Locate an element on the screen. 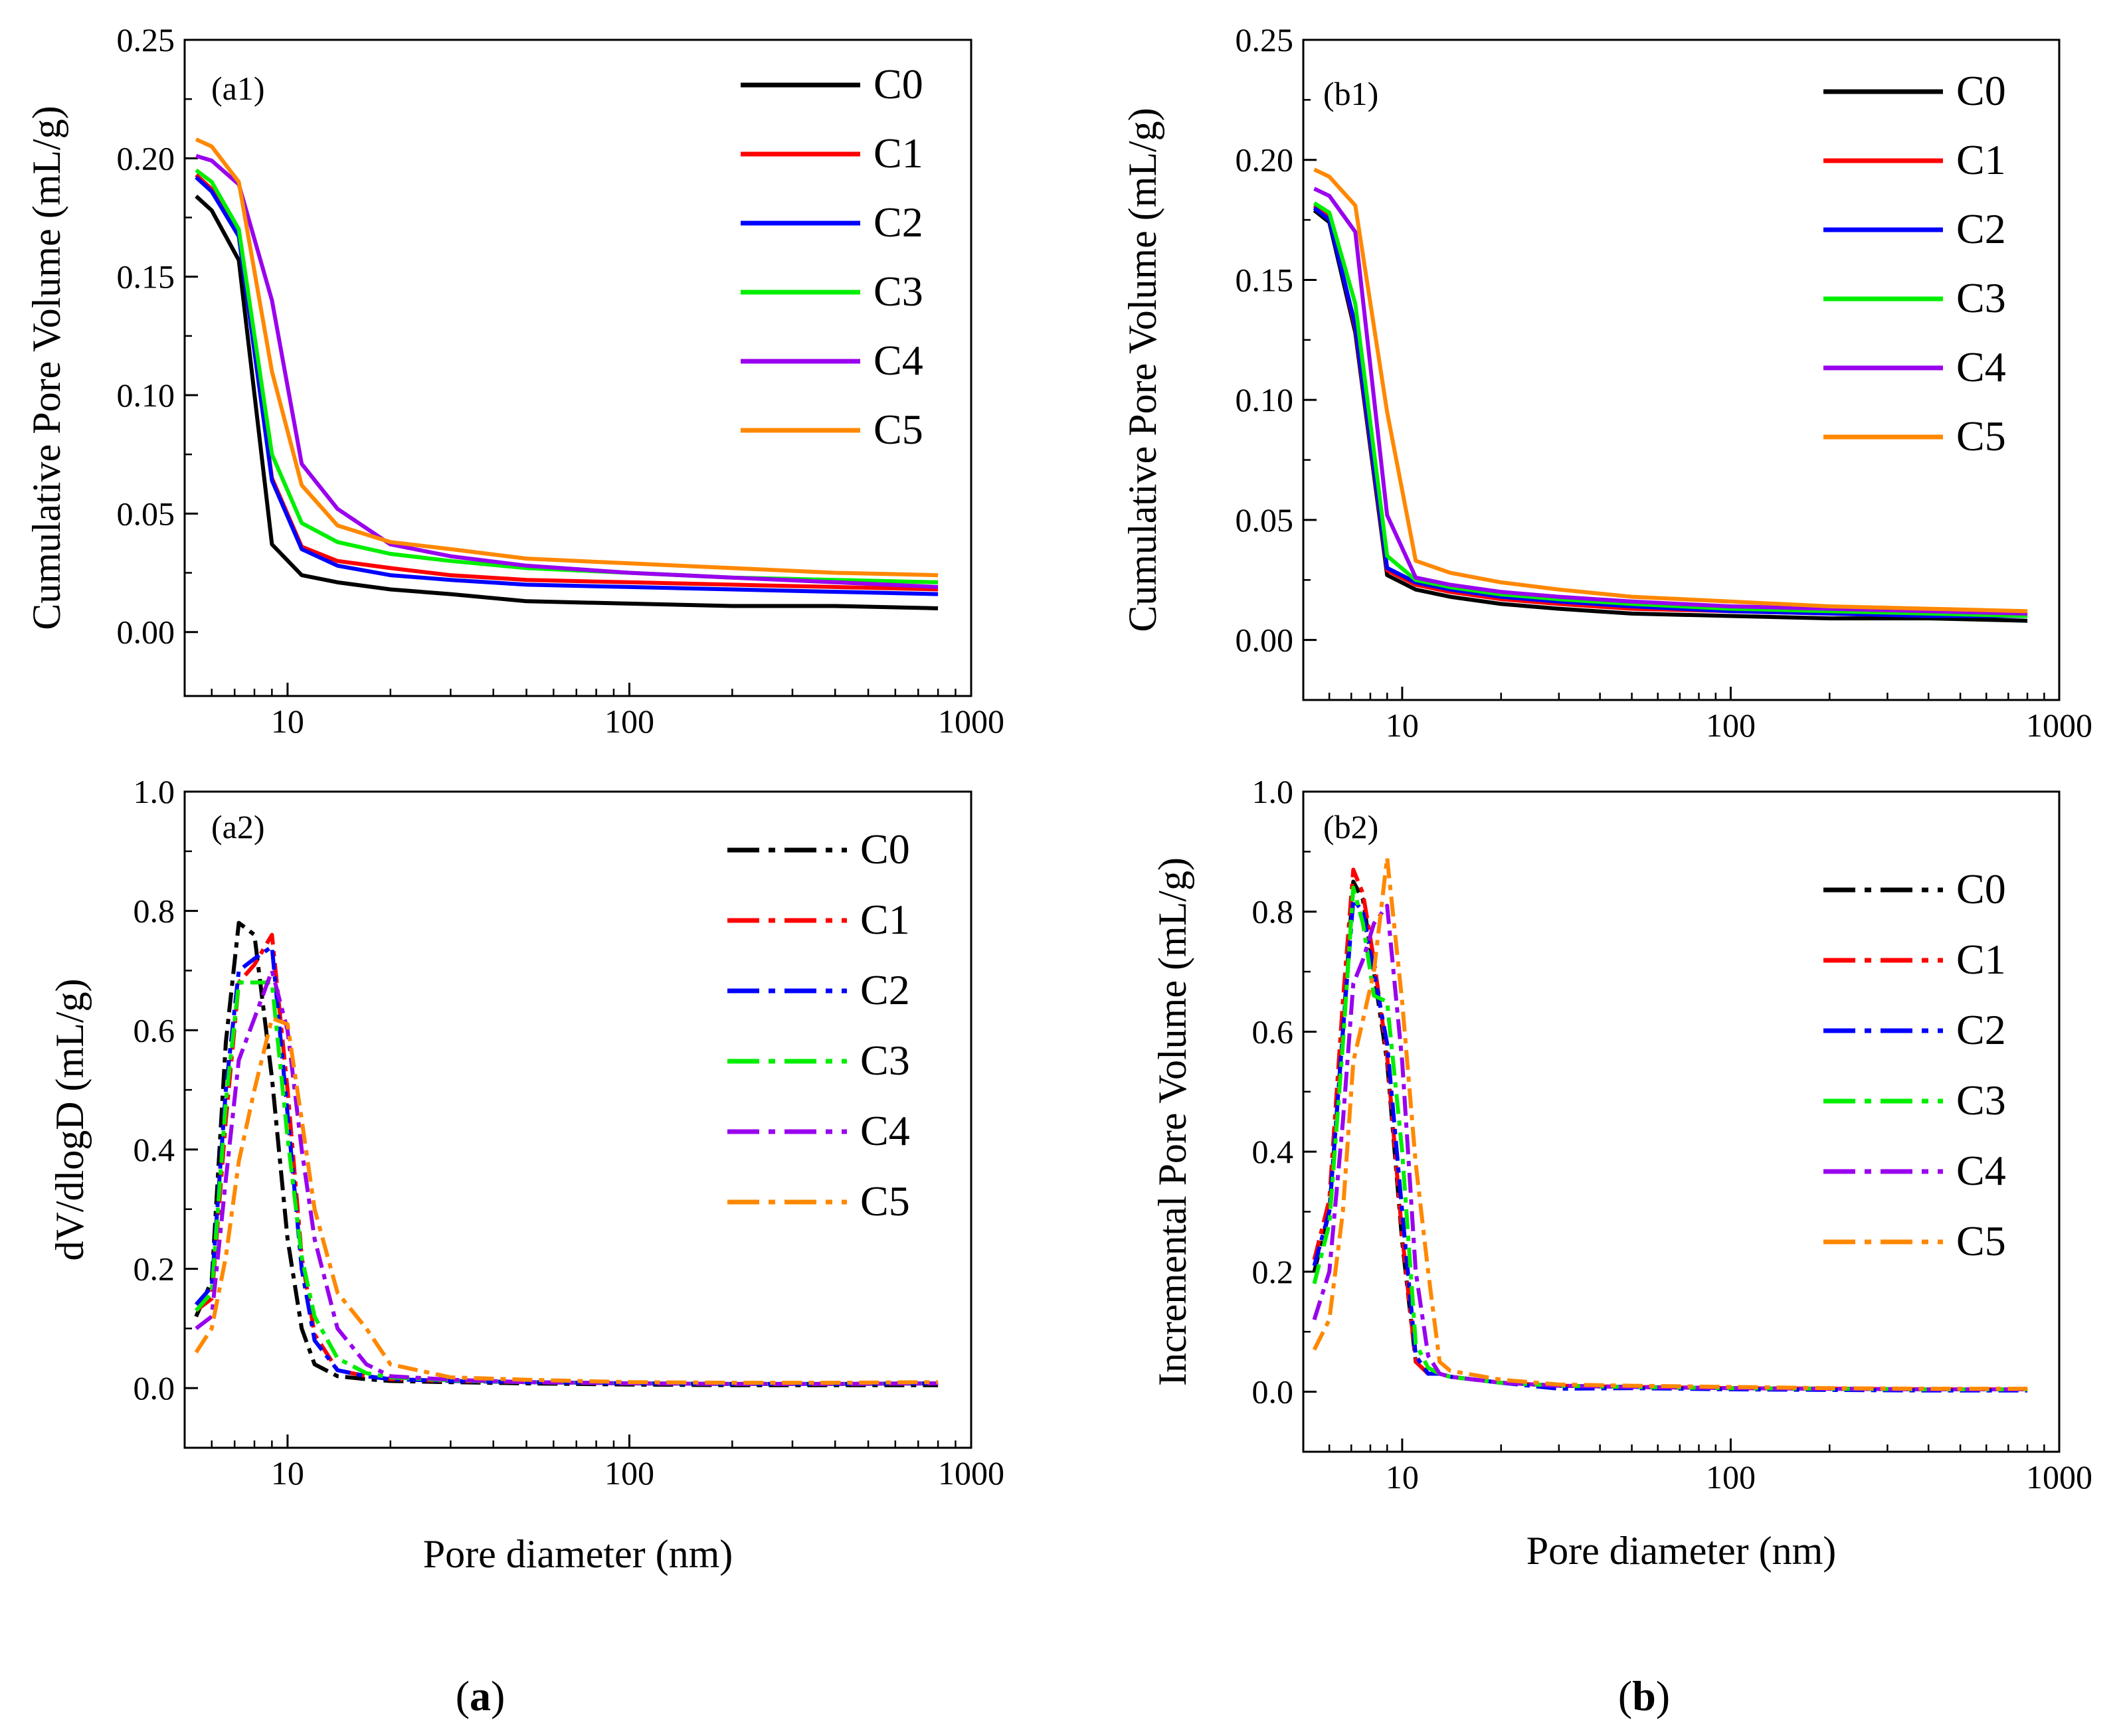  series-line-b1-c3 is located at coordinates (1670, 410).